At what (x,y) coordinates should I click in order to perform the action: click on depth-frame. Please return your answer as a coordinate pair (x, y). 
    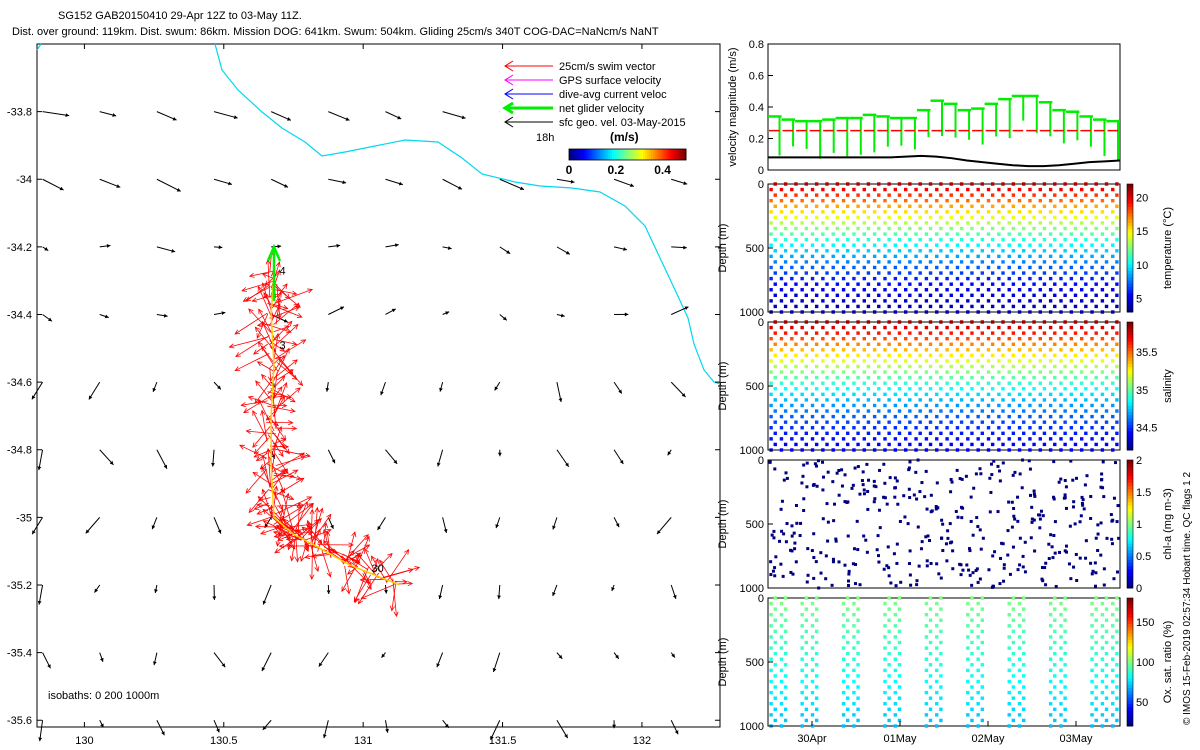
    Looking at the image, I should click on (944, 386).